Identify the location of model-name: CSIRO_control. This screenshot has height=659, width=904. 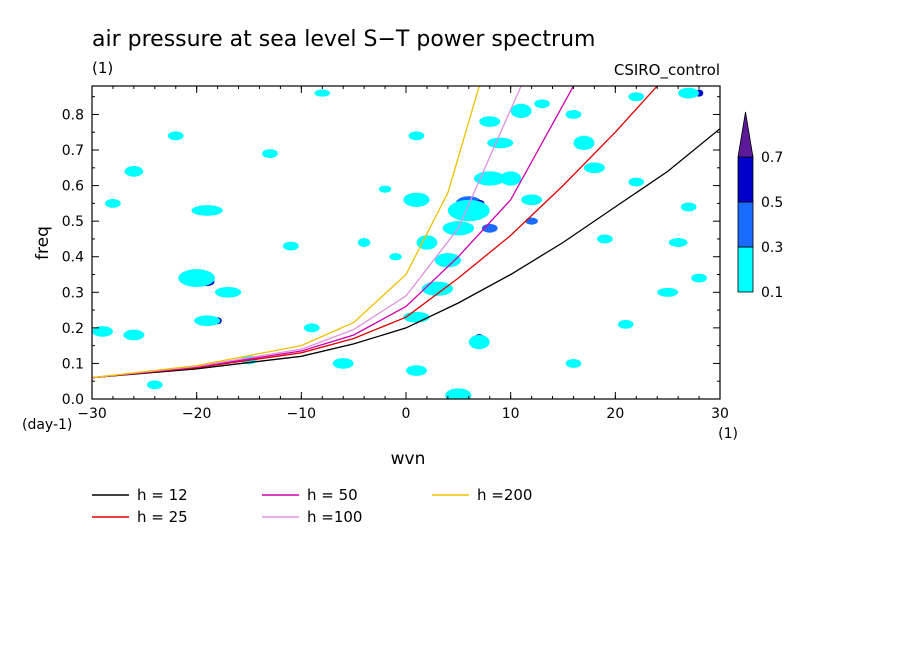
(667, 70).